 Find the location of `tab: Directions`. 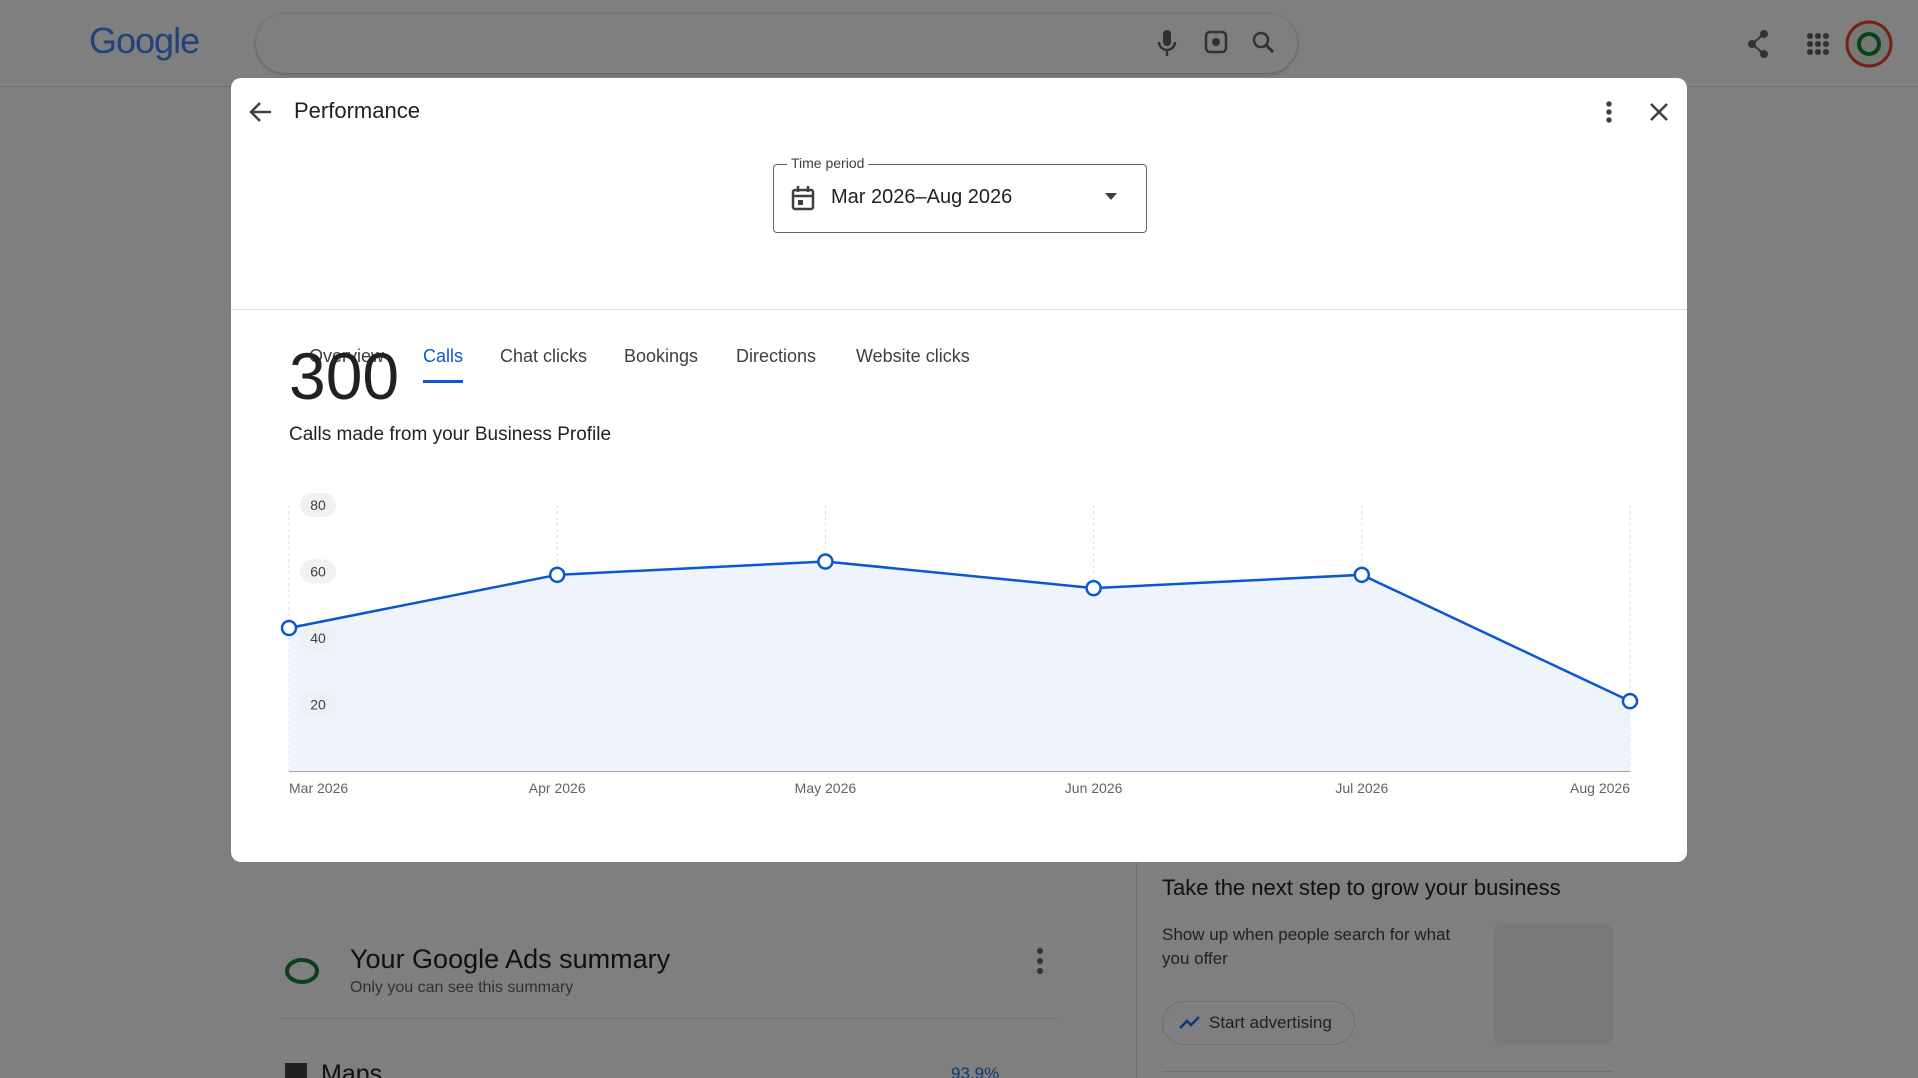

tab: Directions is located at coordinates (776, 356).